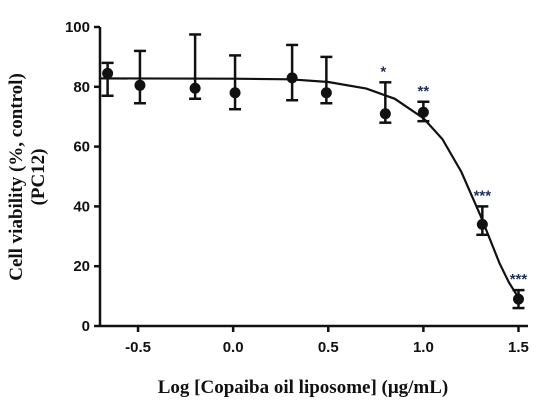 Image resolution: width=550 pixels, height=405 pixels. I want to click on y-tick-label: 0, so click(86, 326).